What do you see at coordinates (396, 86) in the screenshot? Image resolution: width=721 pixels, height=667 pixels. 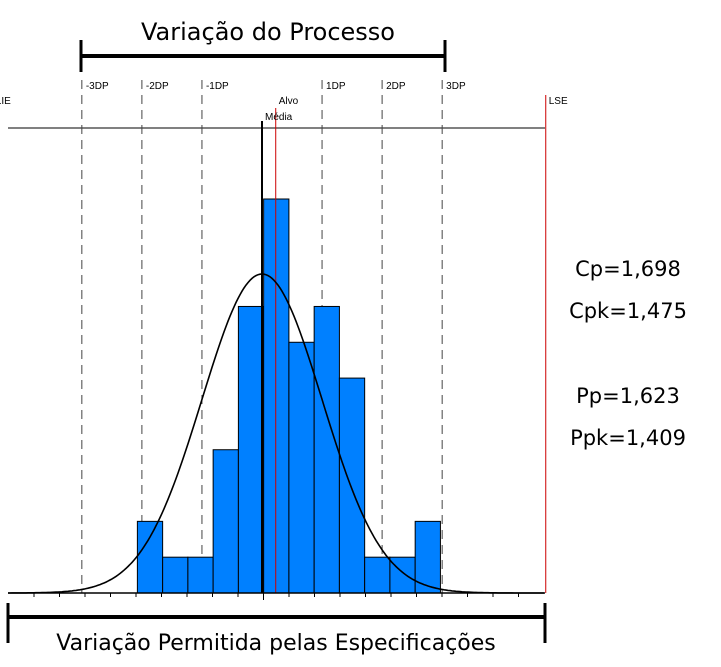 I see `sigma-label: 2DP` at bounding box center [396, 86].